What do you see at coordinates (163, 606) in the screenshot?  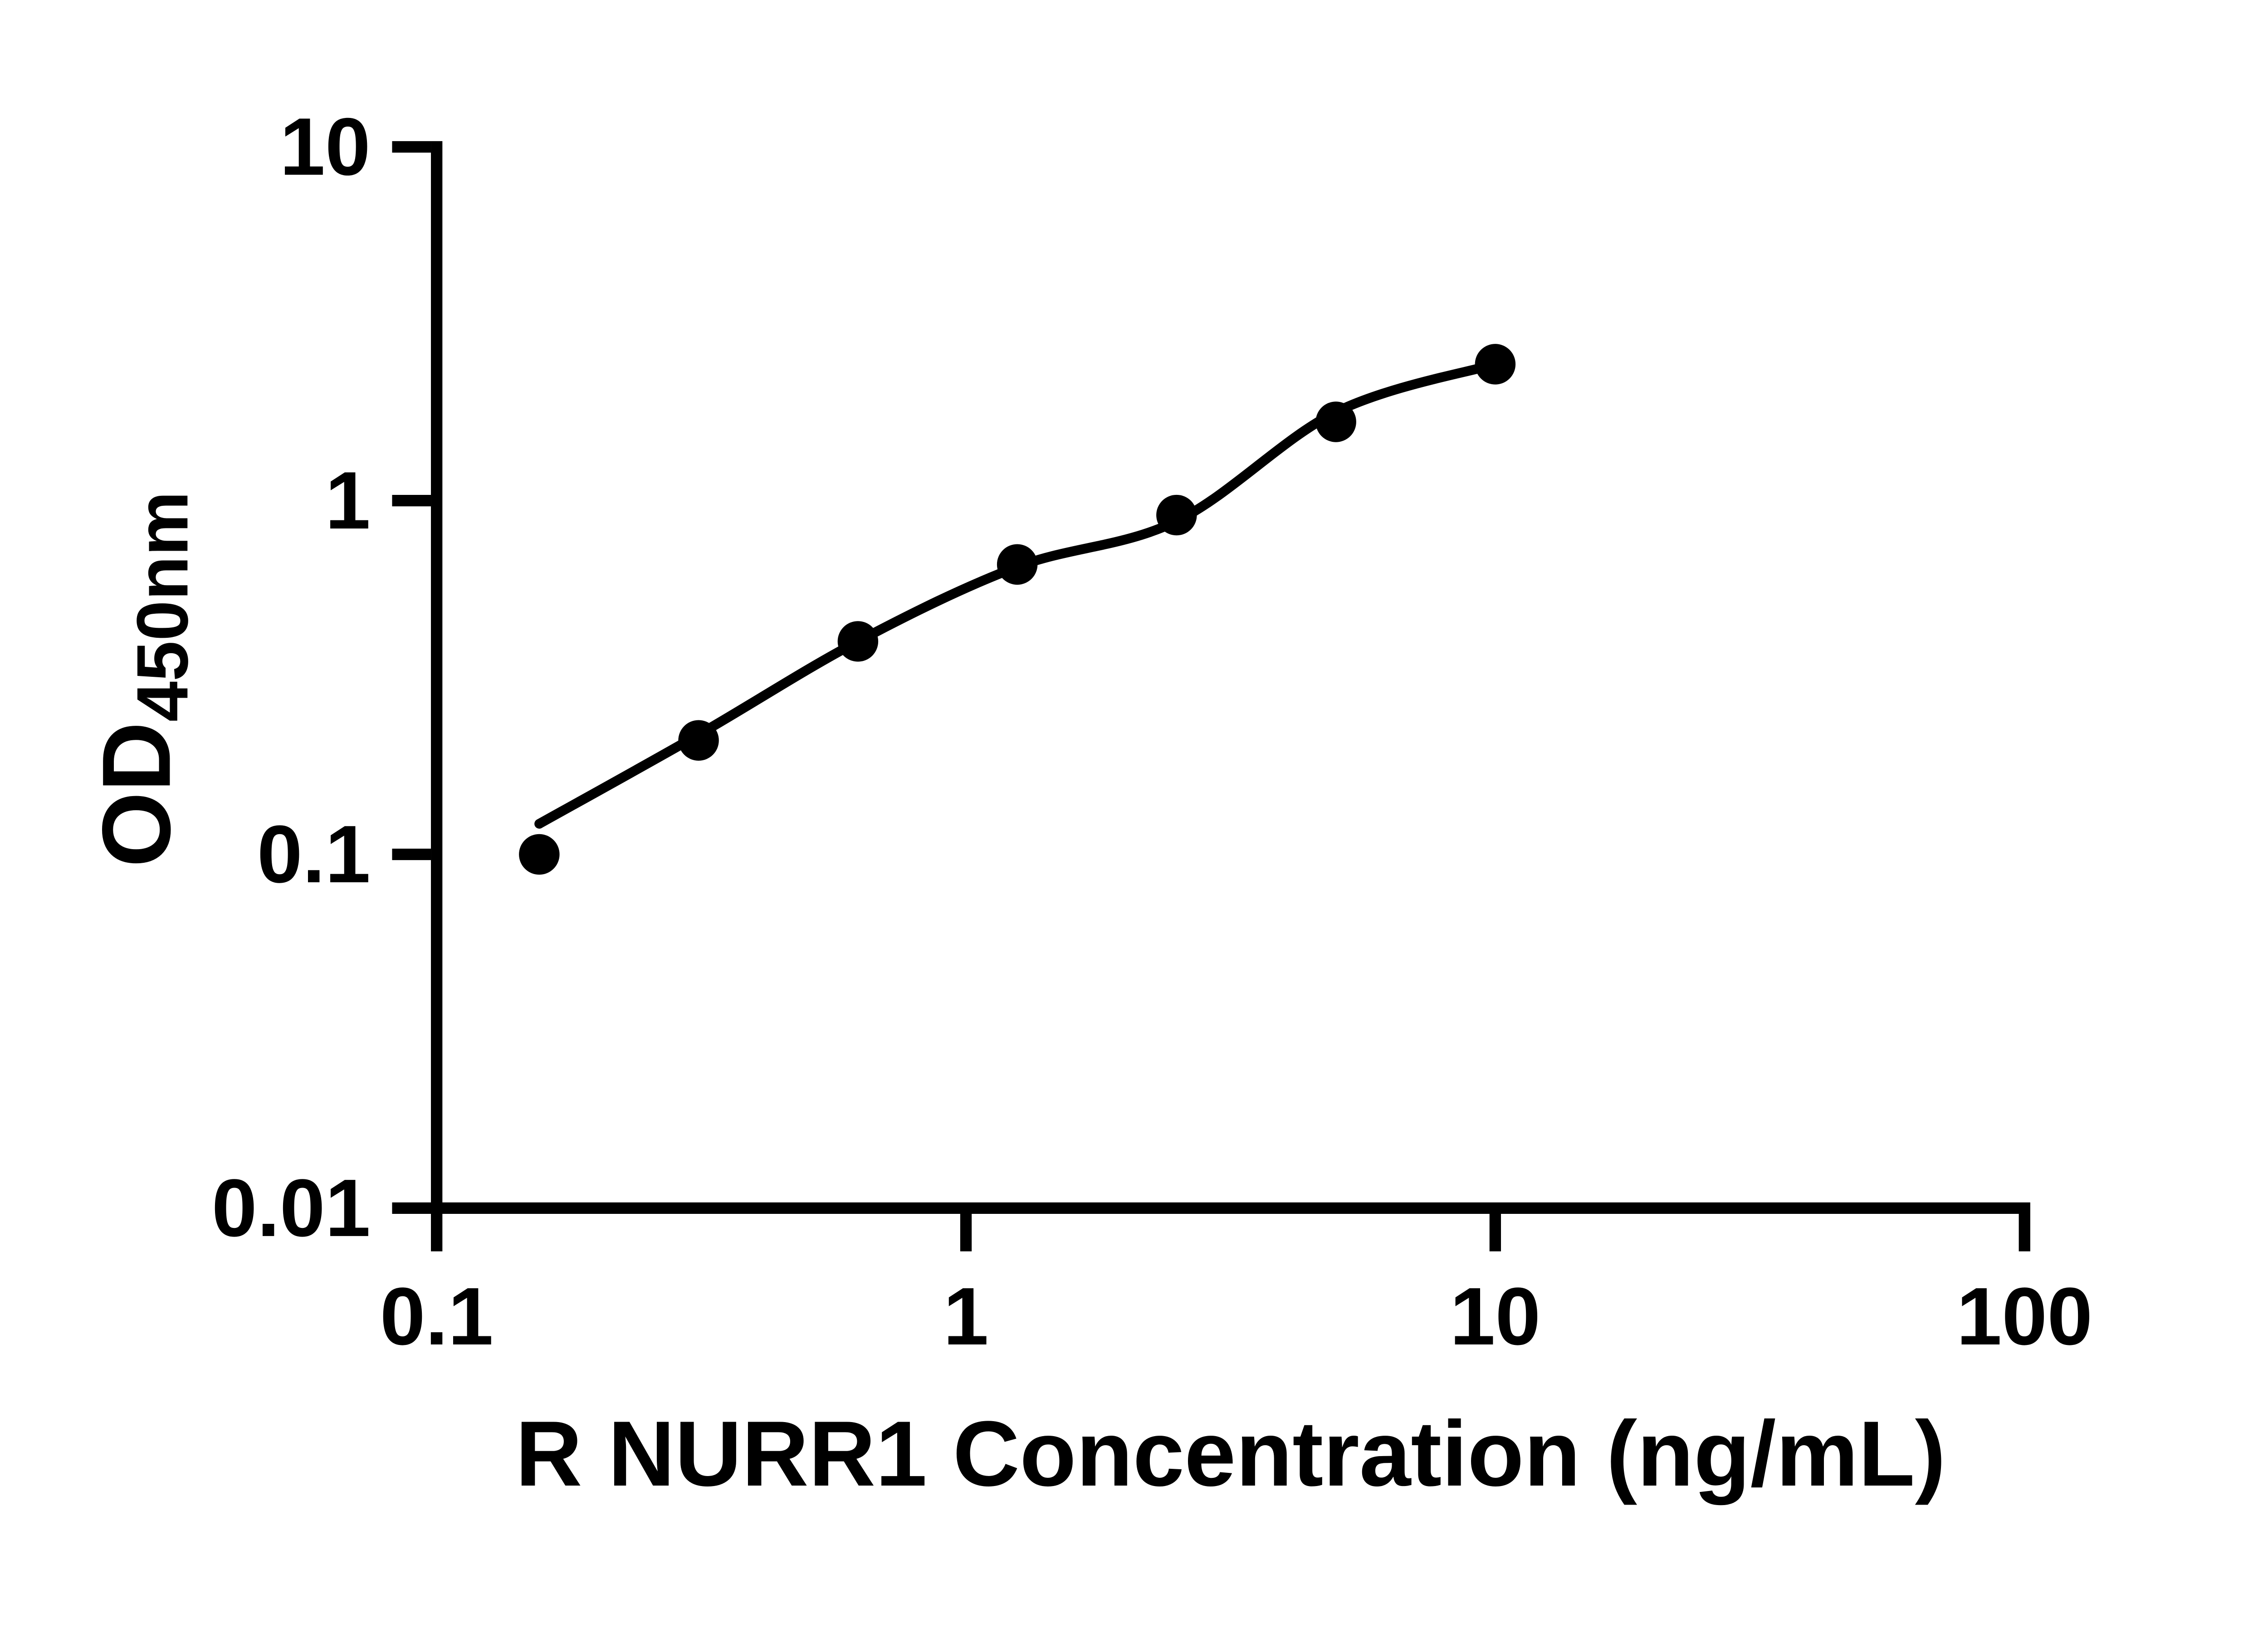 I see `y-axis-title-sub: 450nm` at bounding box center [163, 606].